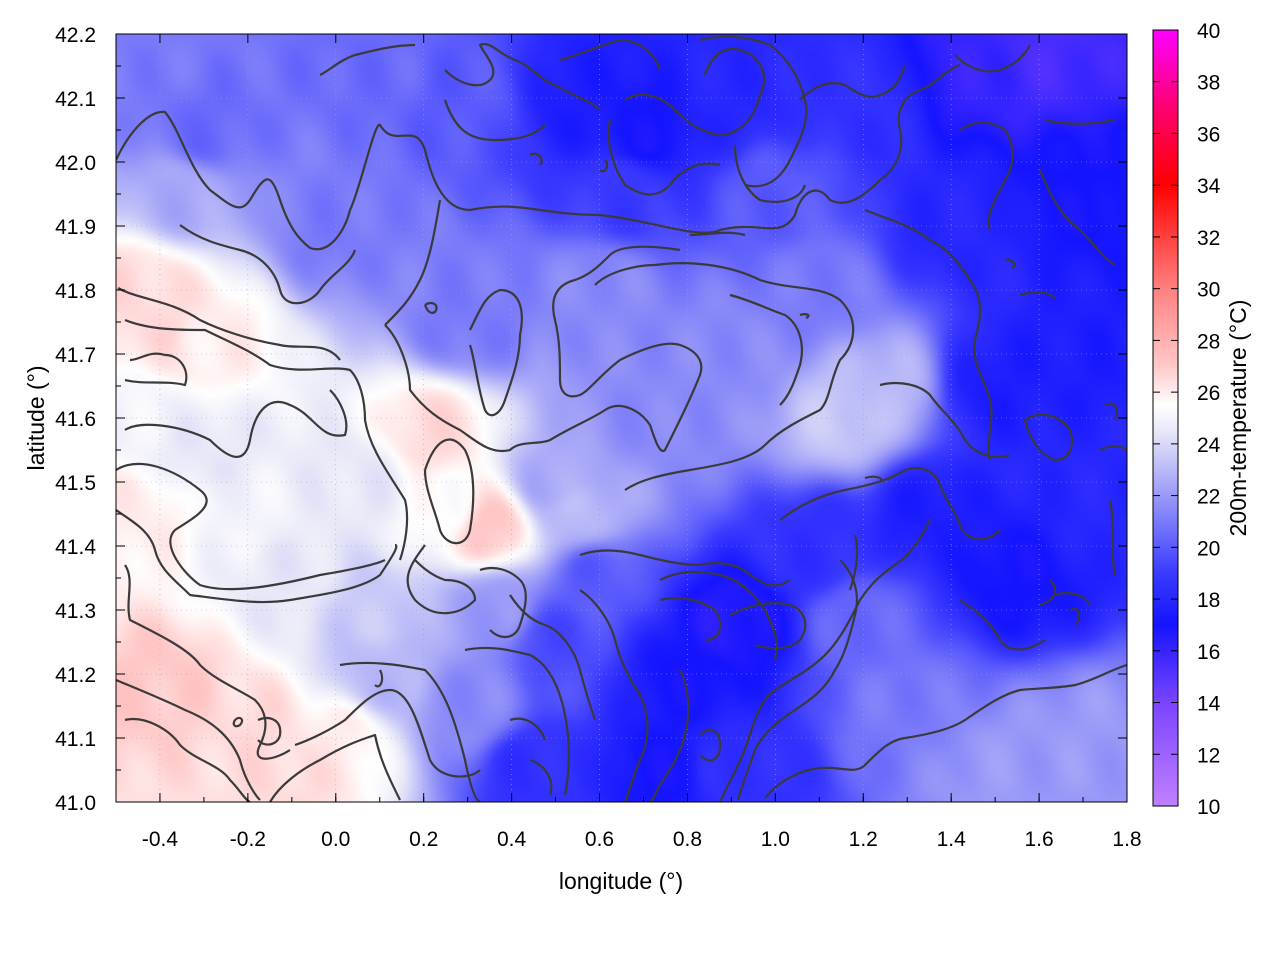 The width and height of the screenshot is (1280, 960). I want to click on y-tick-label: 41.9, so click(75, 227).